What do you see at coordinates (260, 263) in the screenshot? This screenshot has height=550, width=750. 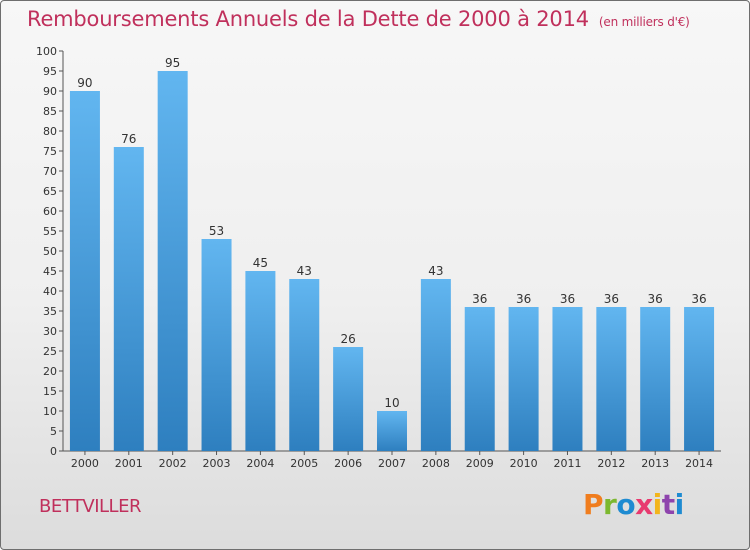 I see `data-label-2004: 45` at bounding box center [260, 263].